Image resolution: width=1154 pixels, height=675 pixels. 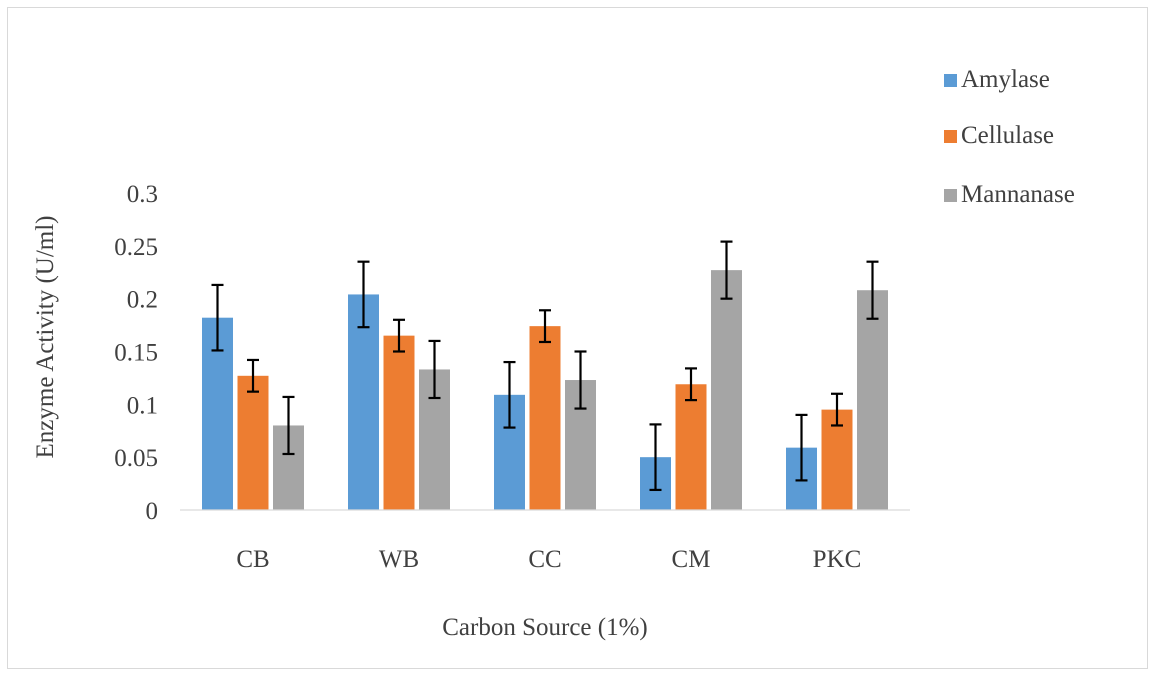 I want to click on x-tick-label: CM, so click(x=691, y=559).